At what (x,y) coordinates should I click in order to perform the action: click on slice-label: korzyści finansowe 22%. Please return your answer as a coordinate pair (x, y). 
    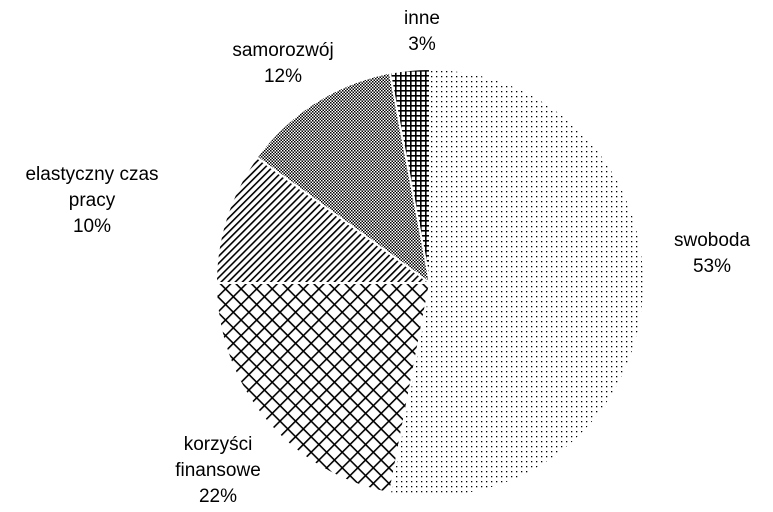
    Looking at the image, I should click on (218, 471).